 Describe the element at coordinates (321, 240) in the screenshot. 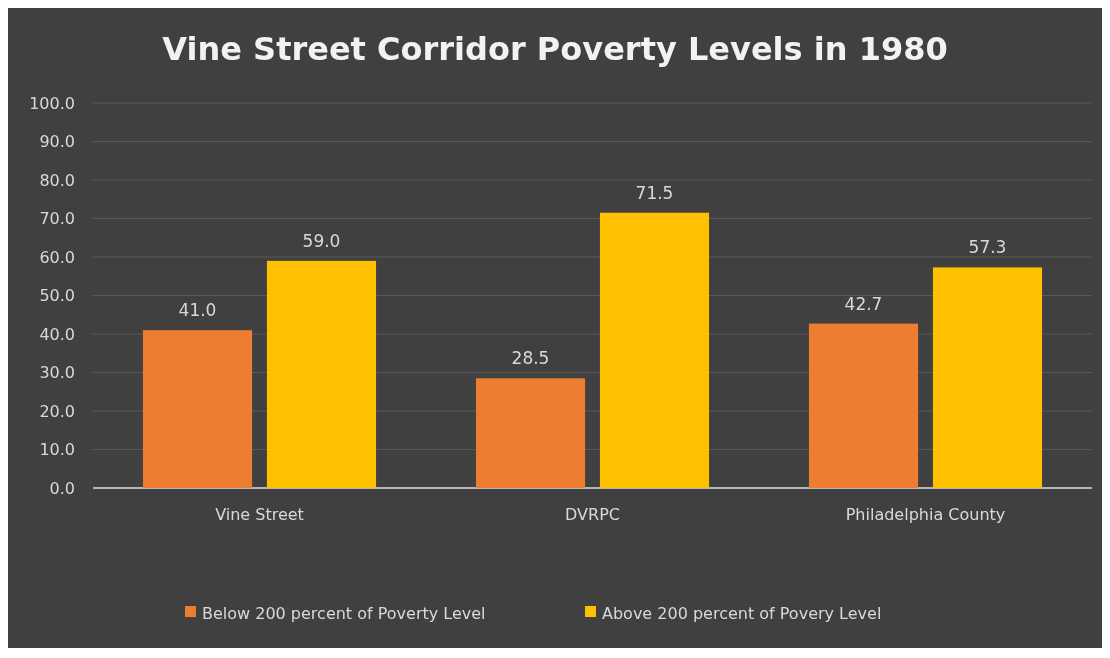

I see `data-label: 59.0` at that location.